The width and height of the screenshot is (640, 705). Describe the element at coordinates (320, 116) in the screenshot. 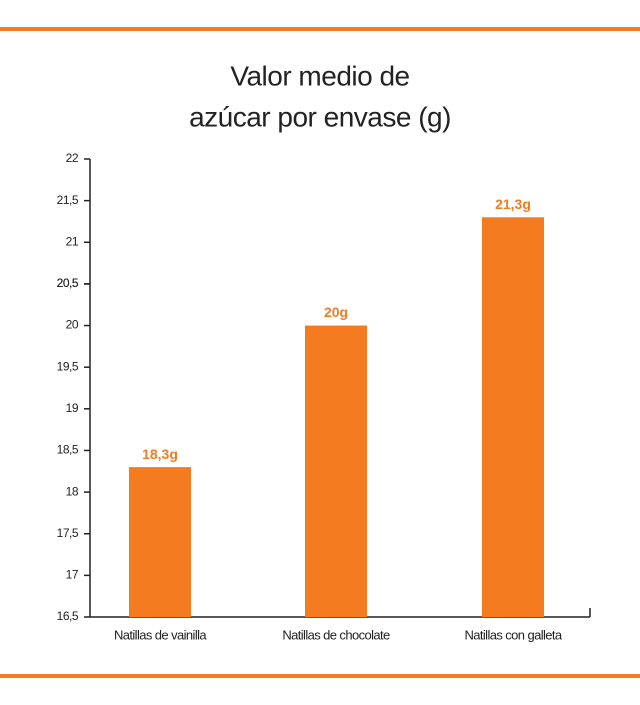

I see `chart-subtitle: azúcar por envase (g)` at that location.